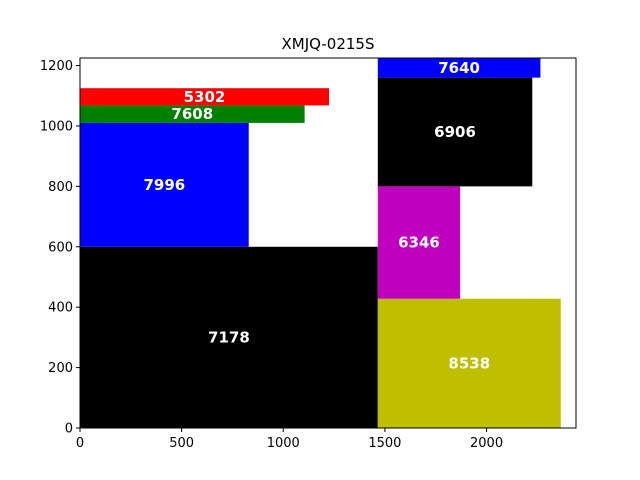 The height and width of the screenshot is (480, 640). I want to click on y-tick-label: 0, so click(69, 429).